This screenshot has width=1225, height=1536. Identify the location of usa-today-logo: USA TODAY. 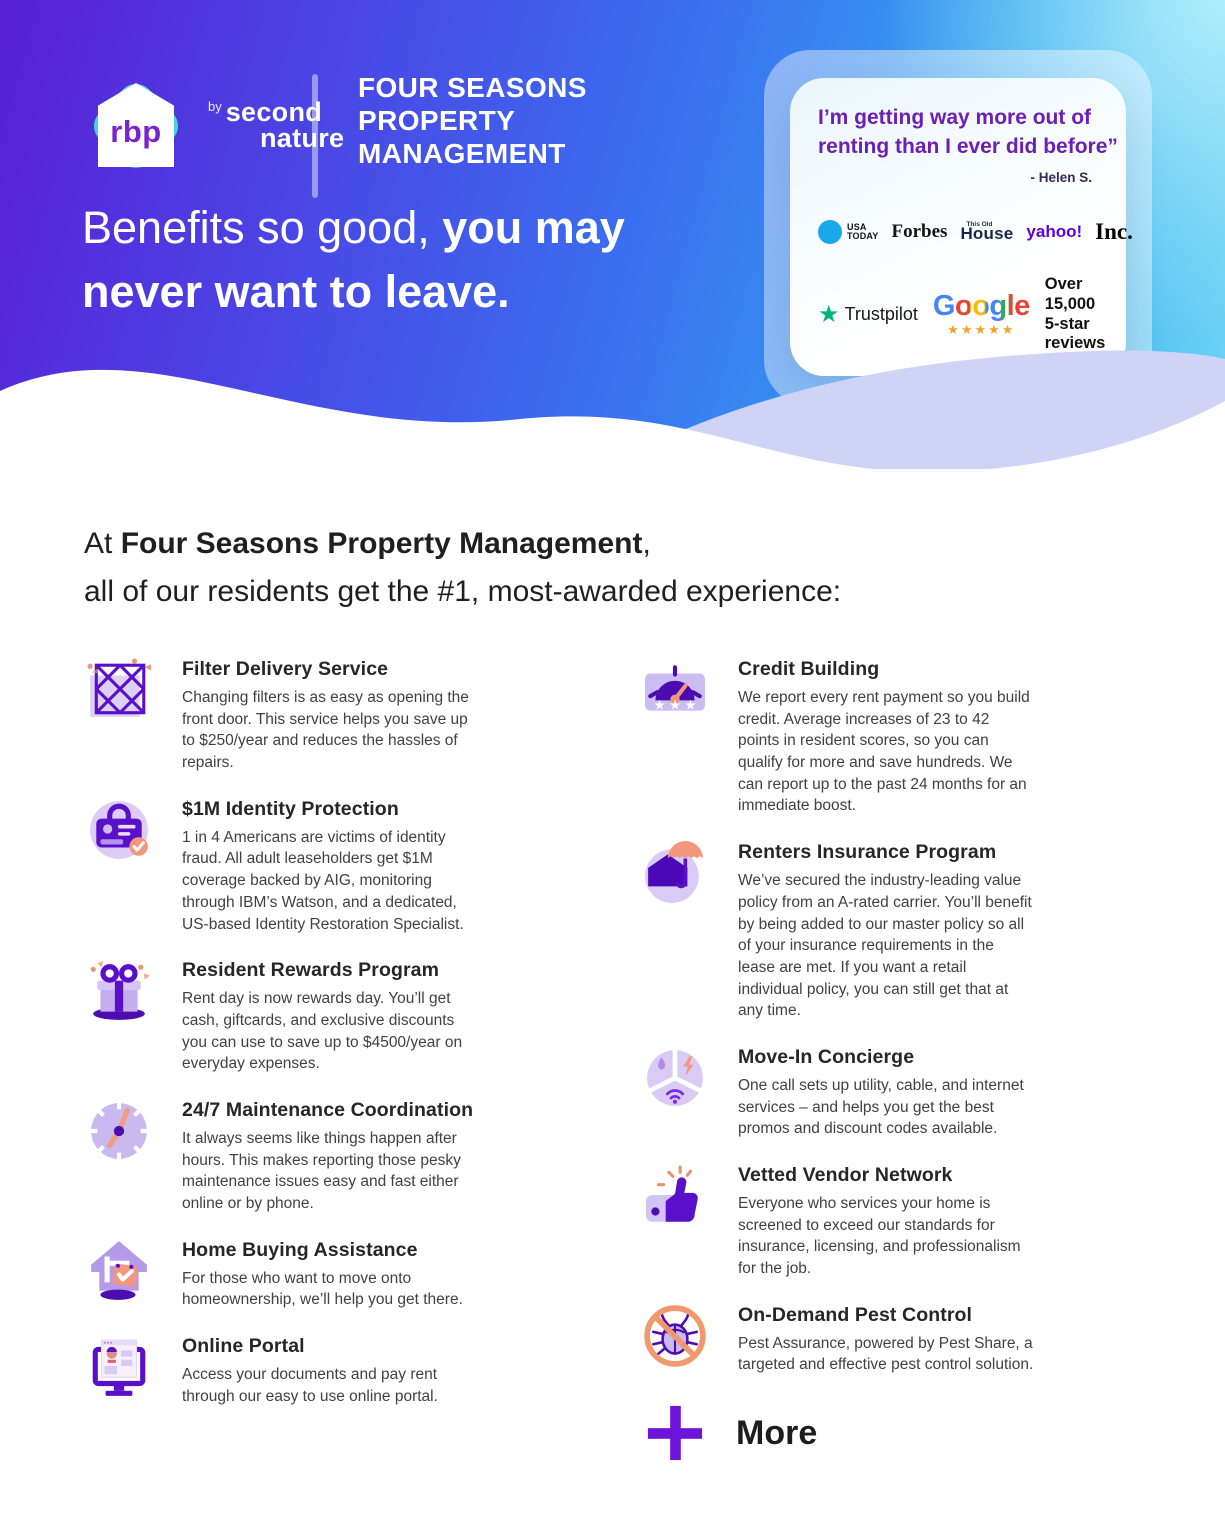
(848, 231).